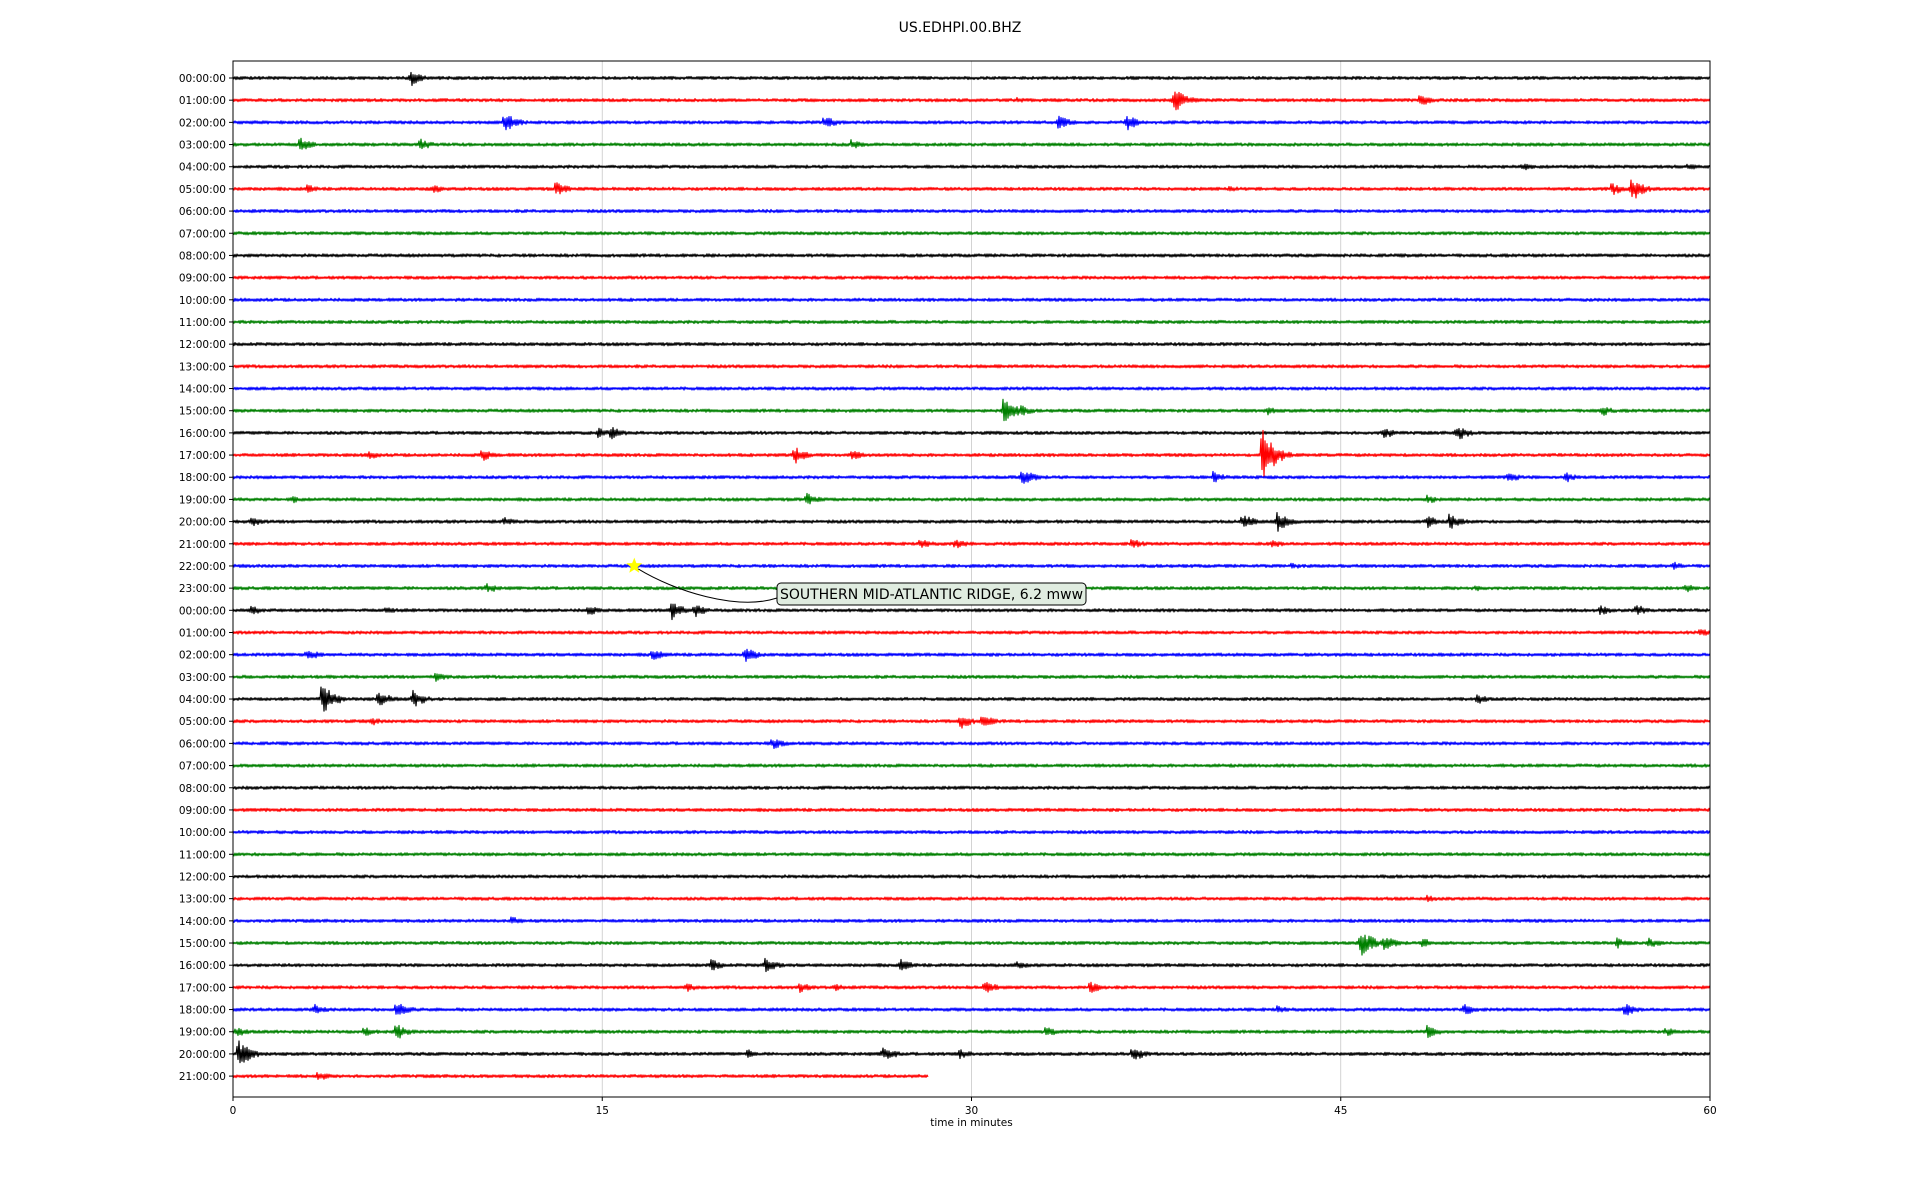 The height and width of the screenshot is (1200, 1920). What do you see at coordinates (1709, 1111) in the screenshot?
I see `x-tick-label: 60` at bounding box center [1709, 1111].